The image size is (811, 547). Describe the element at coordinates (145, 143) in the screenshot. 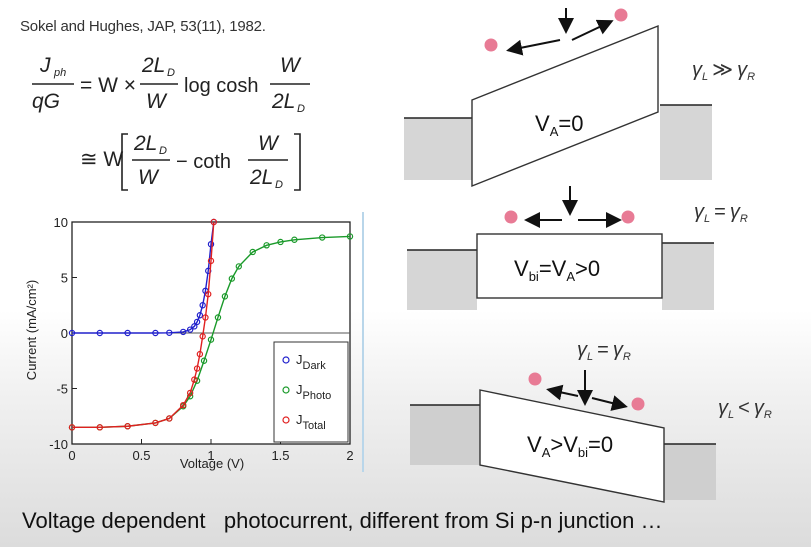

I see `formula2-frac-num: 2L` at that location.